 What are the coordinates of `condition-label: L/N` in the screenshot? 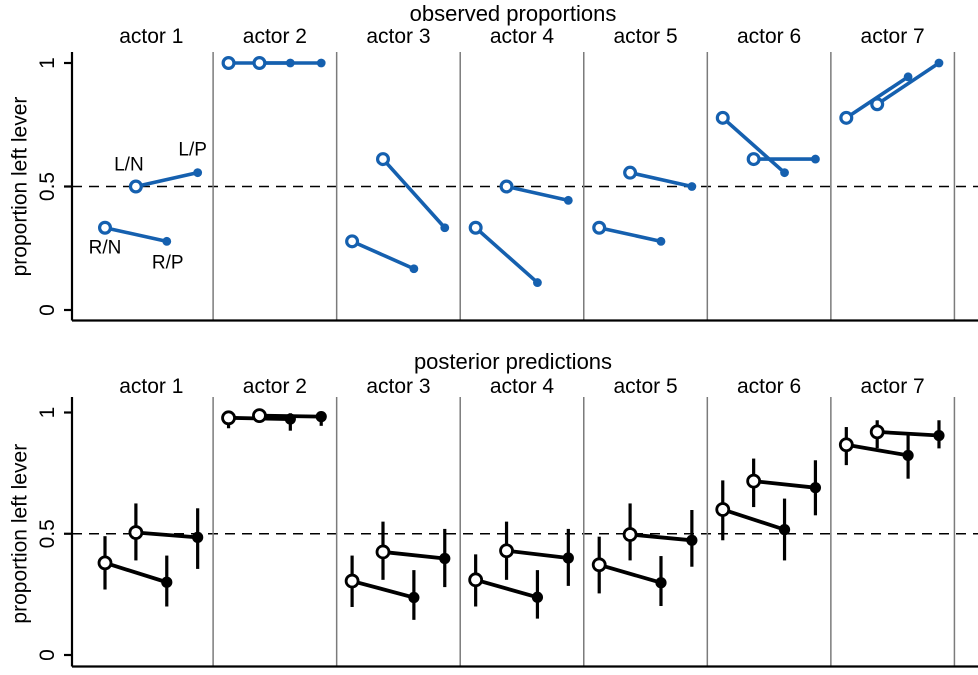 It's located at (129, 165).